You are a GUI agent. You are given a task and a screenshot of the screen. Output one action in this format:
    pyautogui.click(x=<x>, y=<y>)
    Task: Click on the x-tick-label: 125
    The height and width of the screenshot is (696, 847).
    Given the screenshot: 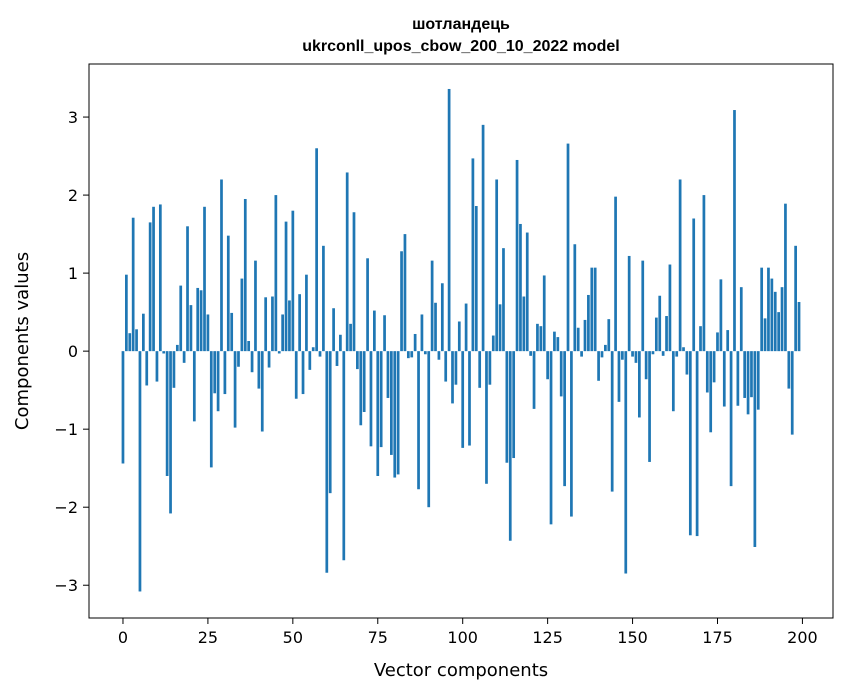 What is the action you would take?
    pyautogui.click(x=547, y=637)
    